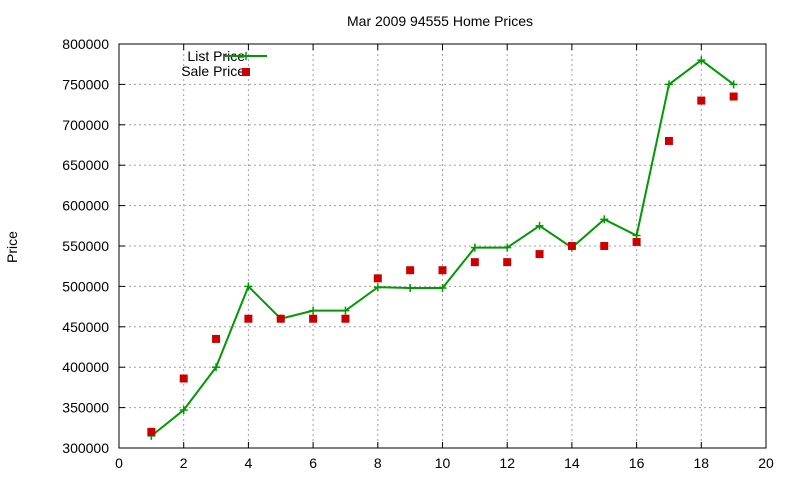 The image size is (800, 480). I want to click on y-tick-label: 300000, so click(85, 448).